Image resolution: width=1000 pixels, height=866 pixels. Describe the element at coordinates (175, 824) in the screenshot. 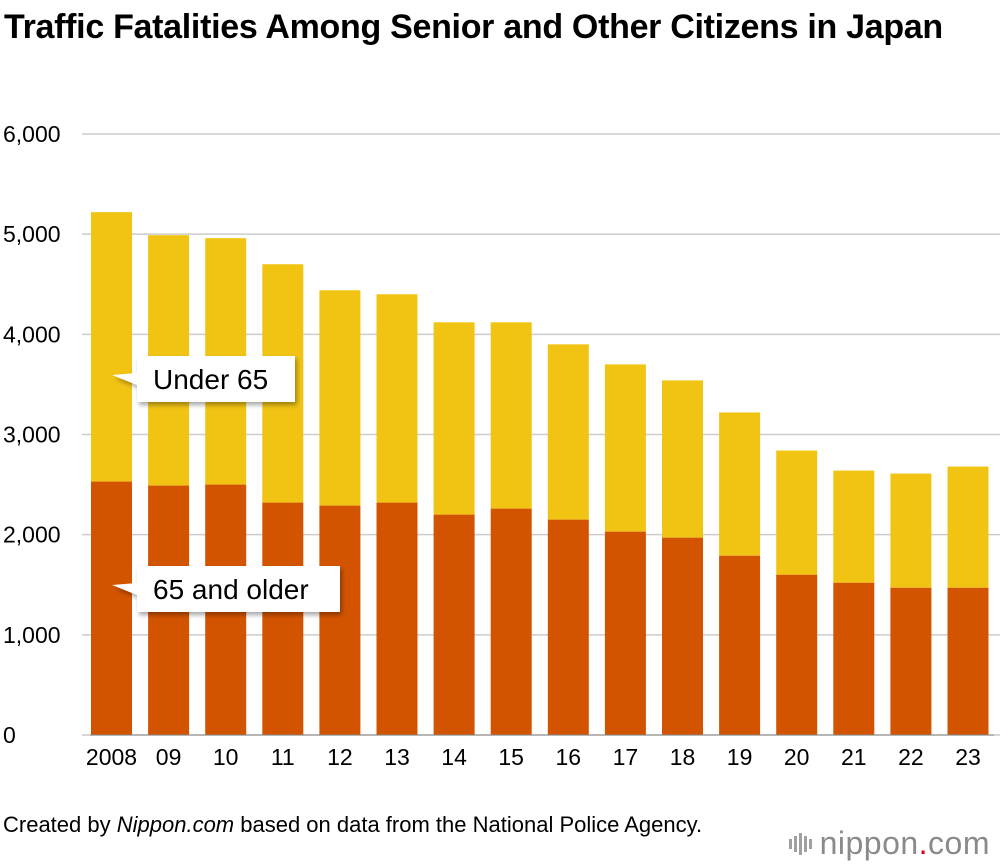

I see `source-name: Nippon.com` at that location.